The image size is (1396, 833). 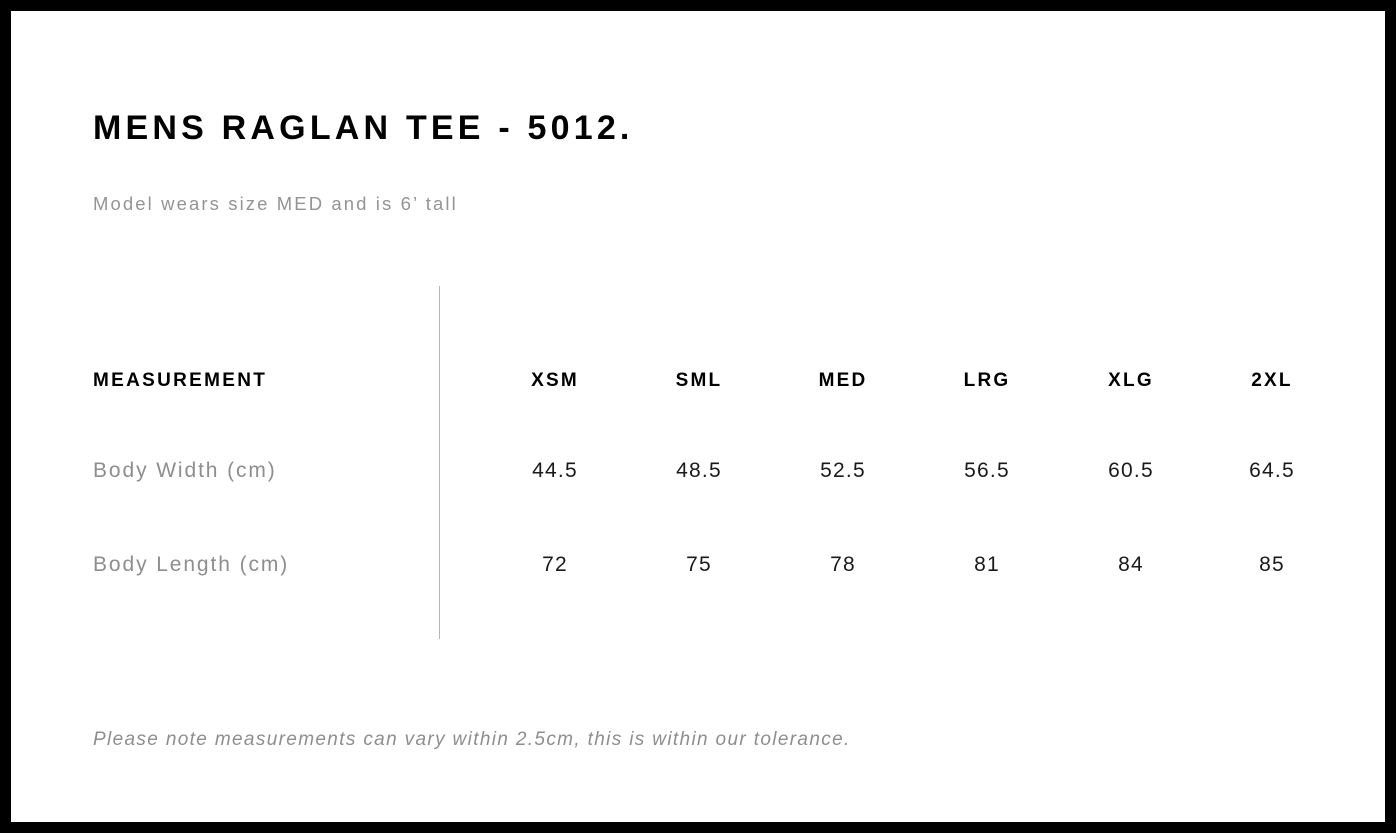 I want to click on column-header-med: MED, so click(x=843, y=380).